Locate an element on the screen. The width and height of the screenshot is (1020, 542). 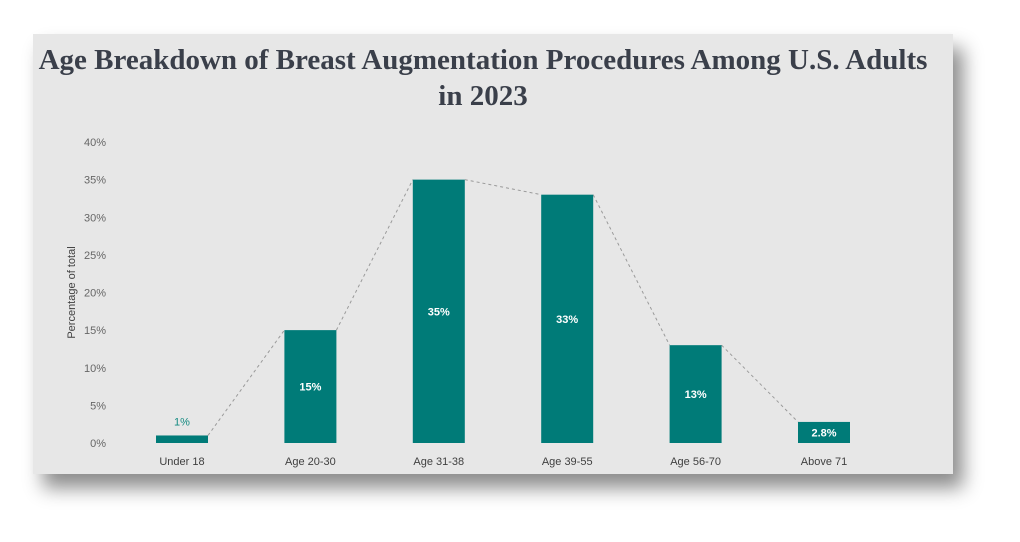
y-tick-label: 40% is located at coordinates (95, 143).